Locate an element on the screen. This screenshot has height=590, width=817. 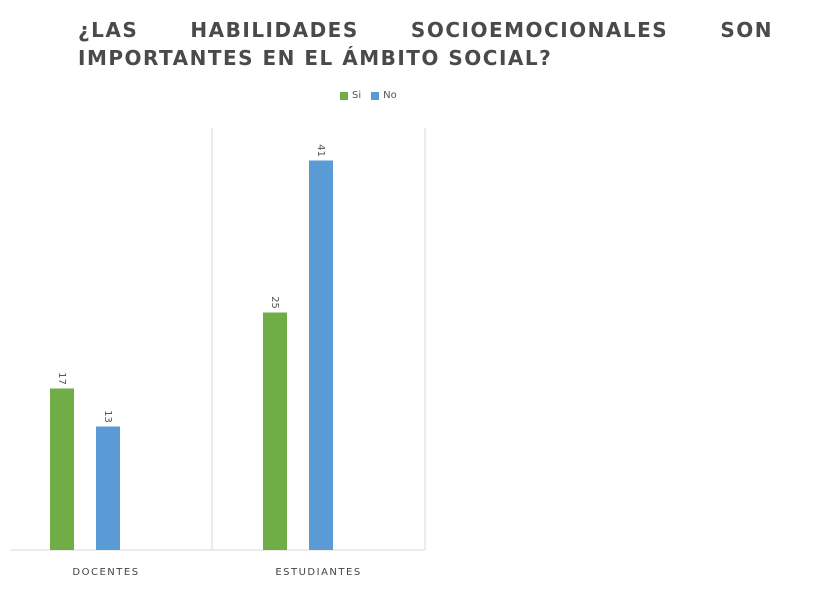
bar-estudiantes-no is located at coordinates (321, 355).